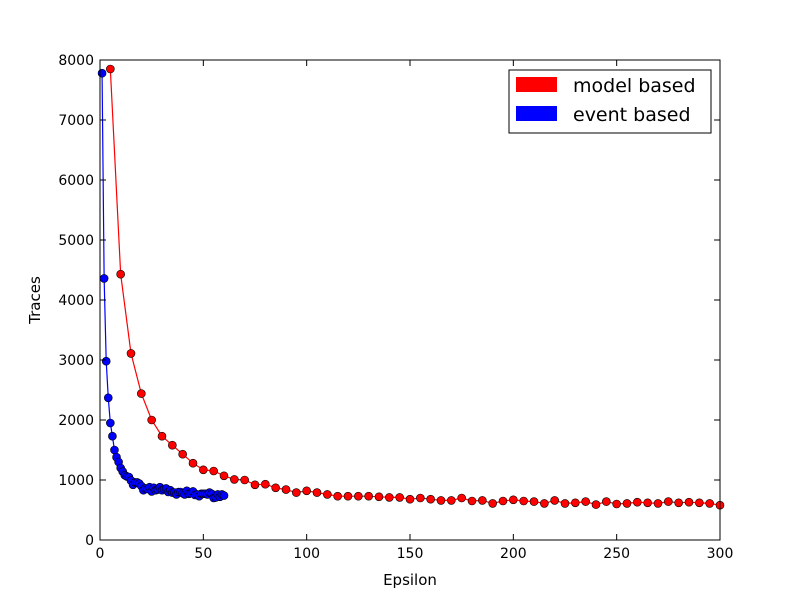 Image resolution: width=800 pixels, height=600 pixels. I want to click on legend-label-model-based: model based, so click(634, 86).